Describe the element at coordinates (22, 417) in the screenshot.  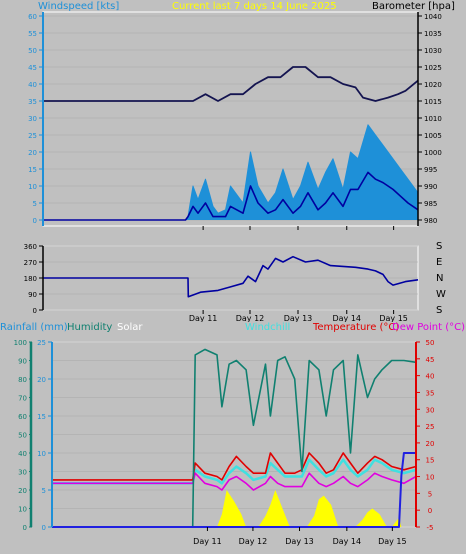
I see `humidity-tick-label: 60` at that location.